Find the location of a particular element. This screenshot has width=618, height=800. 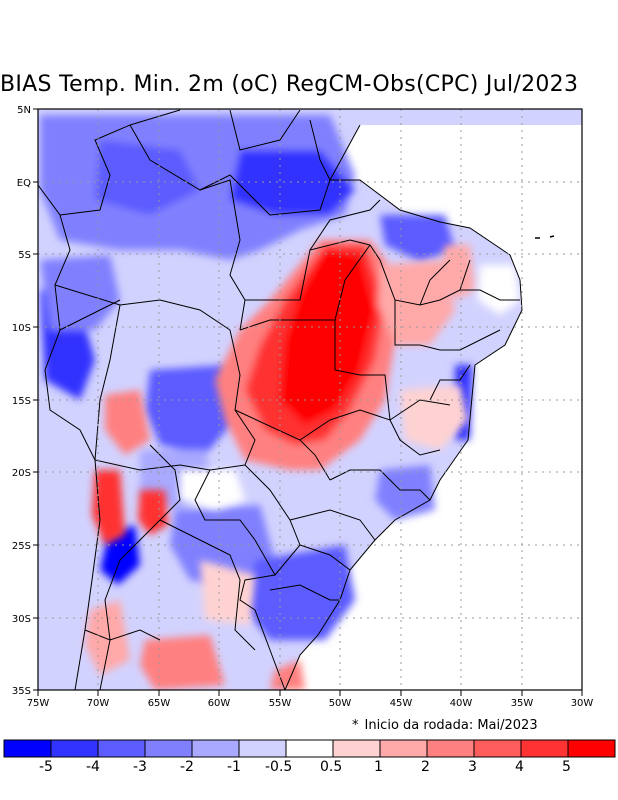

lon-label: 45W is located at coordinates (401, 703).